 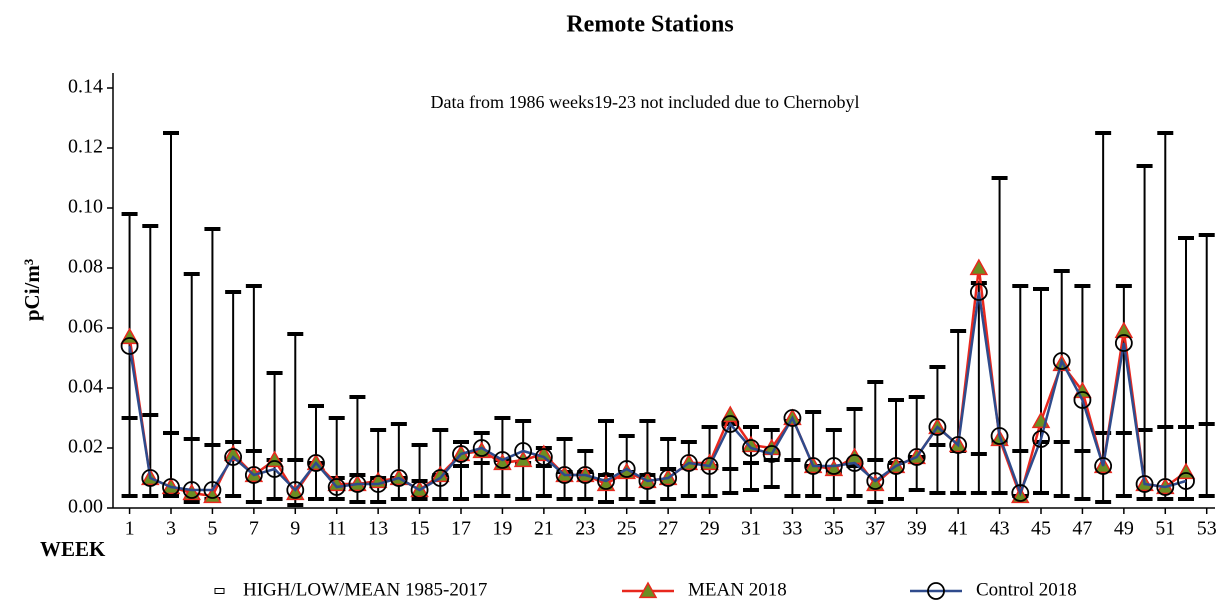 What do you see at coordinates (85, 447) in the screenshot?
I see `y-tick-label: 0.02` at bounding box center [85, 447].